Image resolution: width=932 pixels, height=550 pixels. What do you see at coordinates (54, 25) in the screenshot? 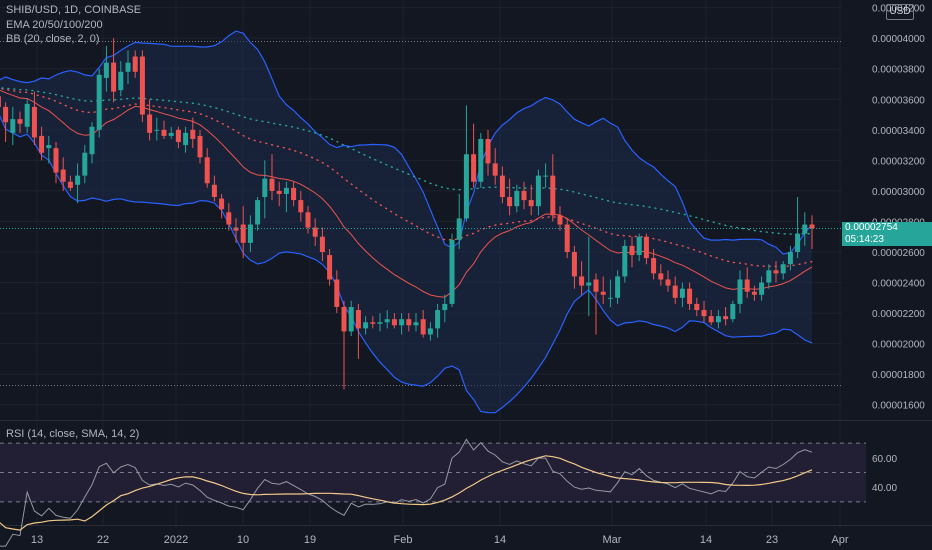
I see `ema-legend: EMA 20/50/100/200` at bounding box center [54, 25].